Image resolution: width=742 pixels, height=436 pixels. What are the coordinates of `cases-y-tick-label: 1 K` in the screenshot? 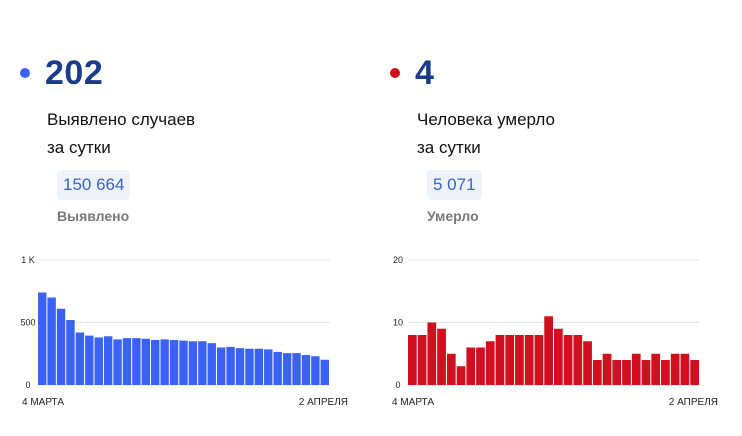 It's located at (28, 260).